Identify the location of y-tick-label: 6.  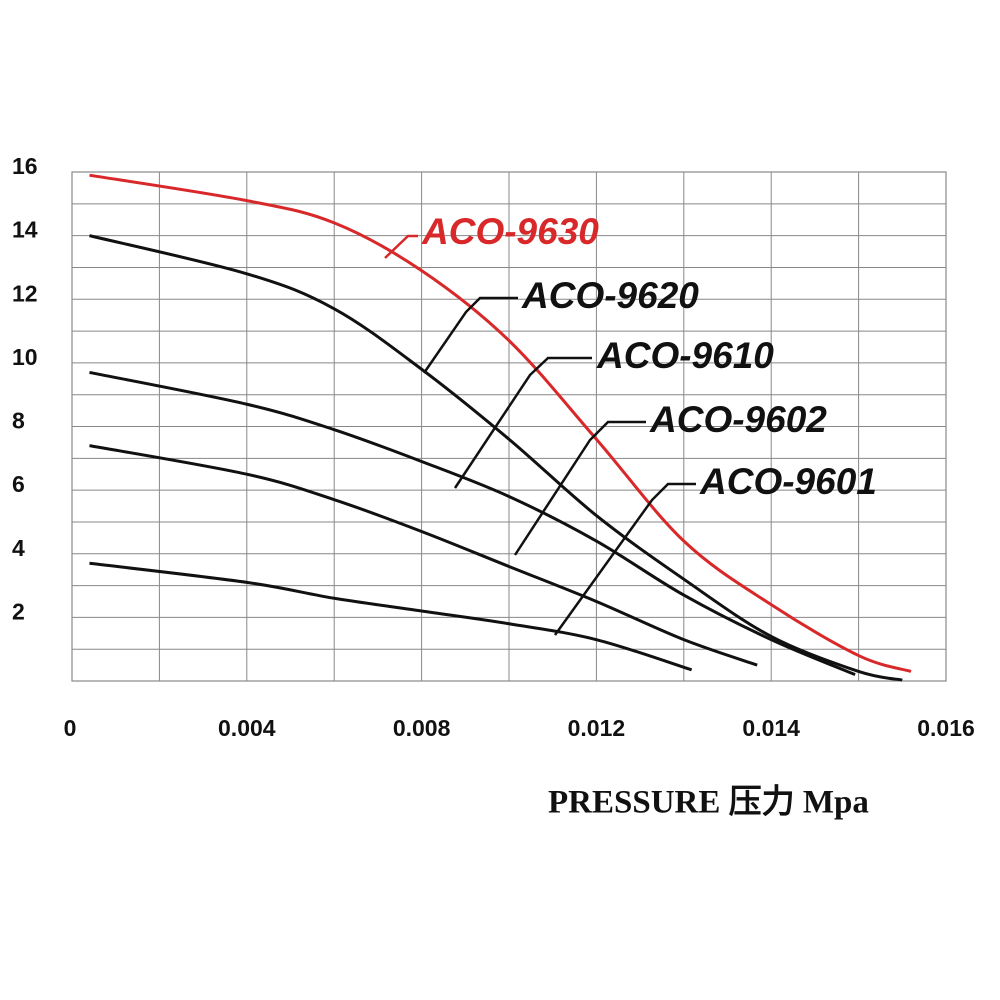
(18, 484).